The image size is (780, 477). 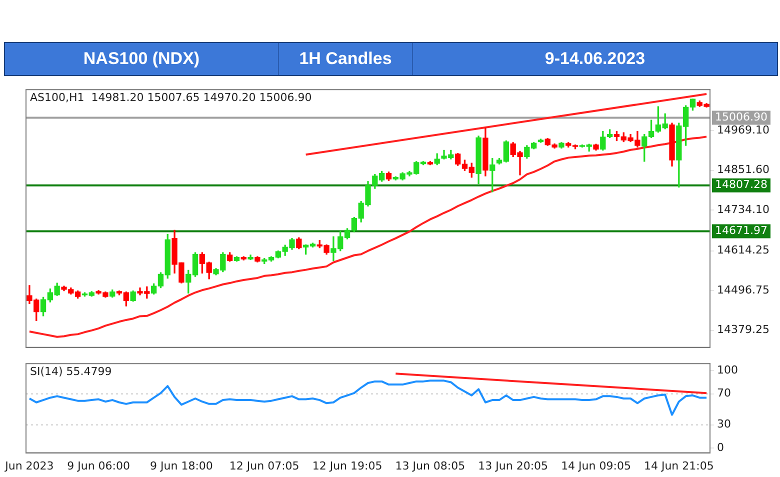 I want to click on y-tick-label: 14614.25, so click(x=743, y=250).